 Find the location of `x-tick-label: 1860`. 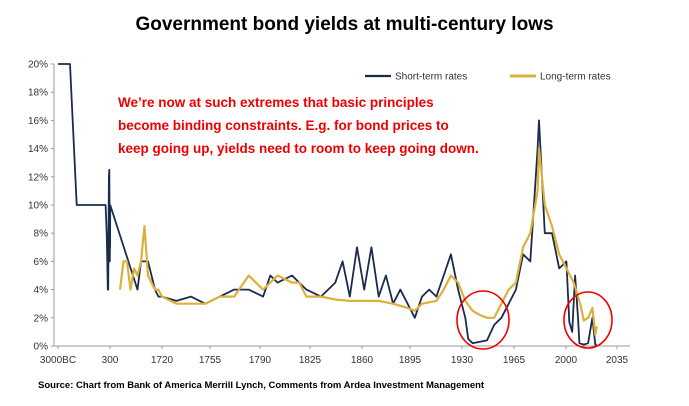

x-tick-label: 1860 is located at coordinates (362, 360).